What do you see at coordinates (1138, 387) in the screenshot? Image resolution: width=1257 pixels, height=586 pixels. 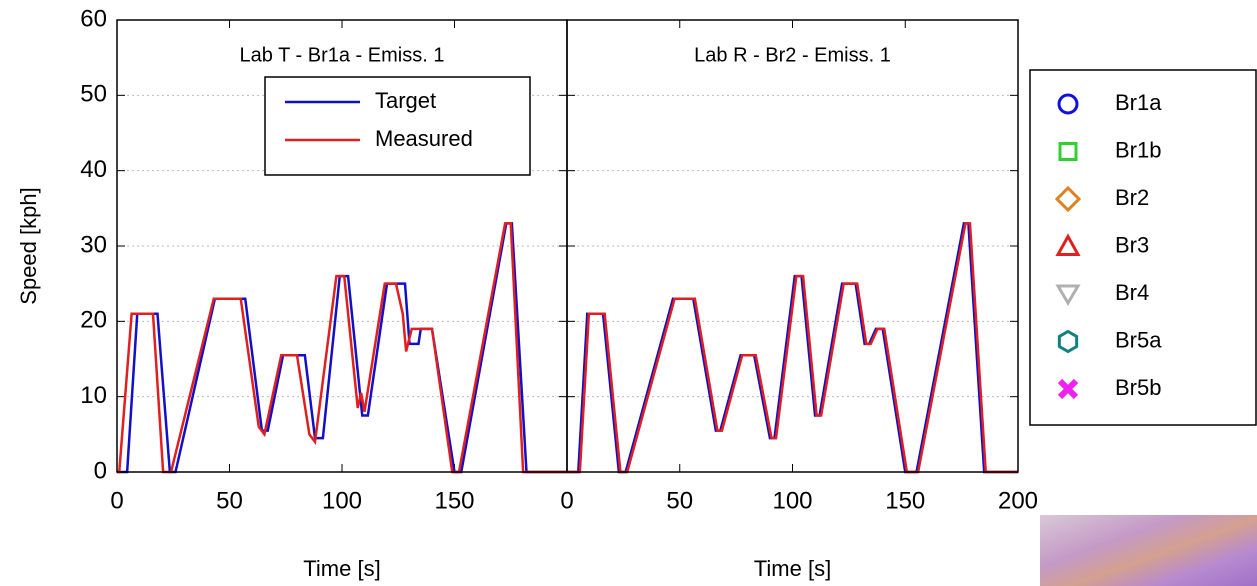 I see `legend-label: Br5b` at bounding box center [1138, 387].